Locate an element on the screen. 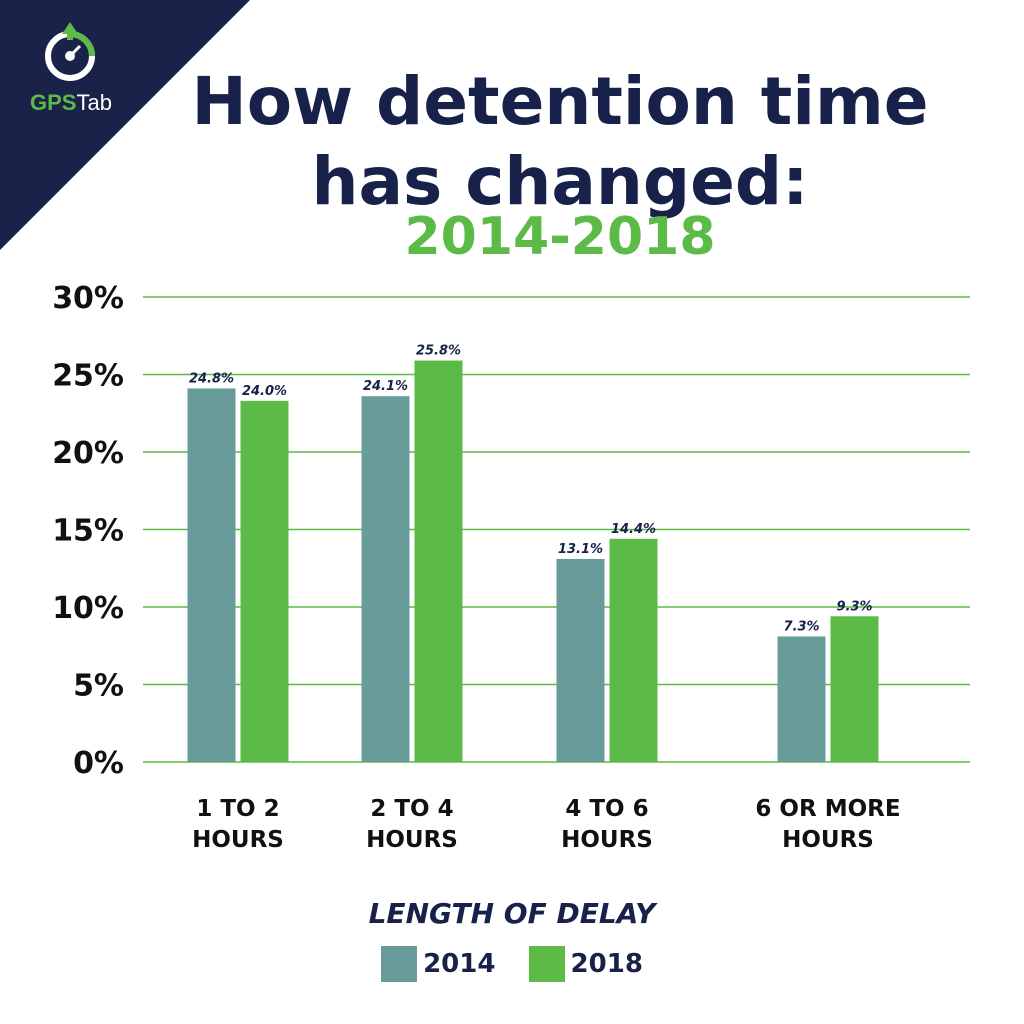 The height and width of the screenshot is (1024, 1024). data-label-2018-2: 14.4% is located at coordinates (633, 529).